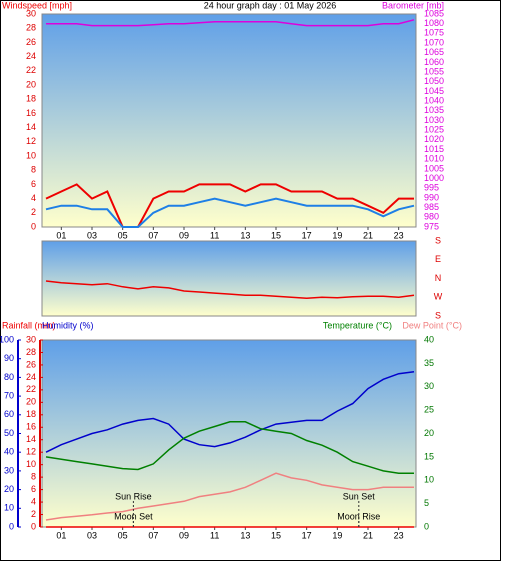 The width and height of the screenshot is (529, 563). I want to click on y-tick-label: 1060, so click(434, 62).